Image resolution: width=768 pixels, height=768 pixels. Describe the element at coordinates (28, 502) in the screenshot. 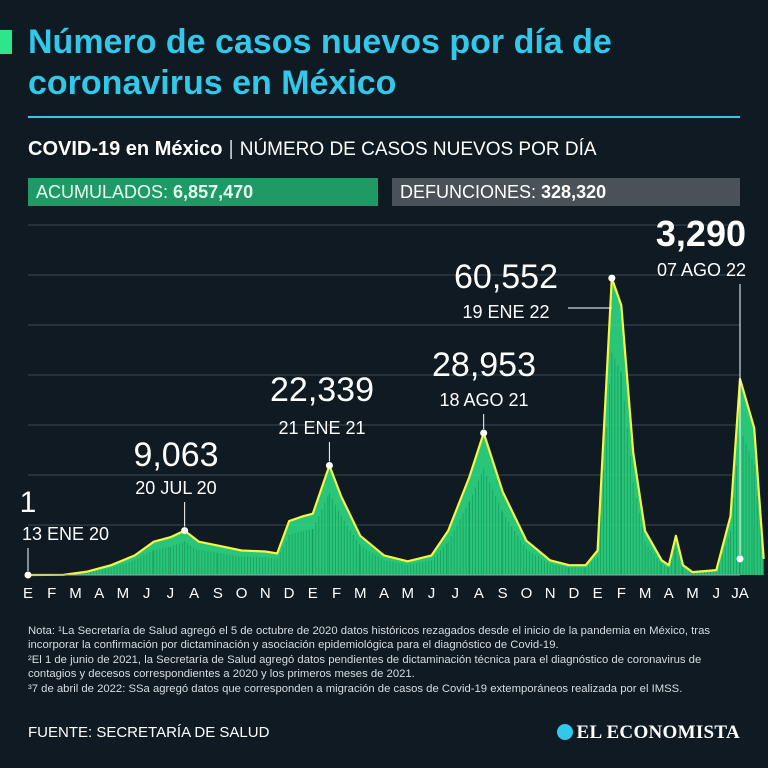

I see `annotation-value: 1` at that location.